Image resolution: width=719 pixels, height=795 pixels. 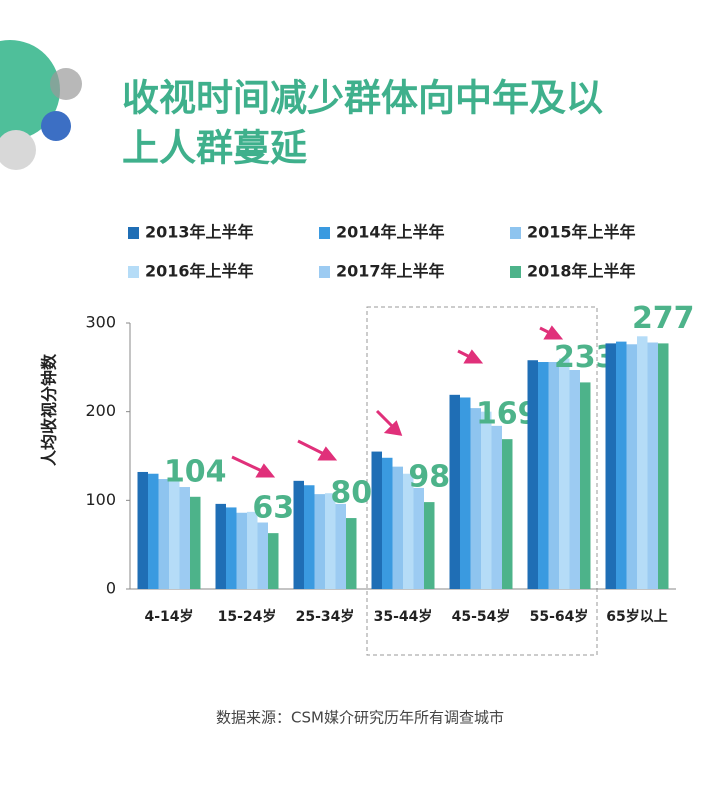 I want to click on x-tick-label: 55-64岁, so click(x=559, y=616).